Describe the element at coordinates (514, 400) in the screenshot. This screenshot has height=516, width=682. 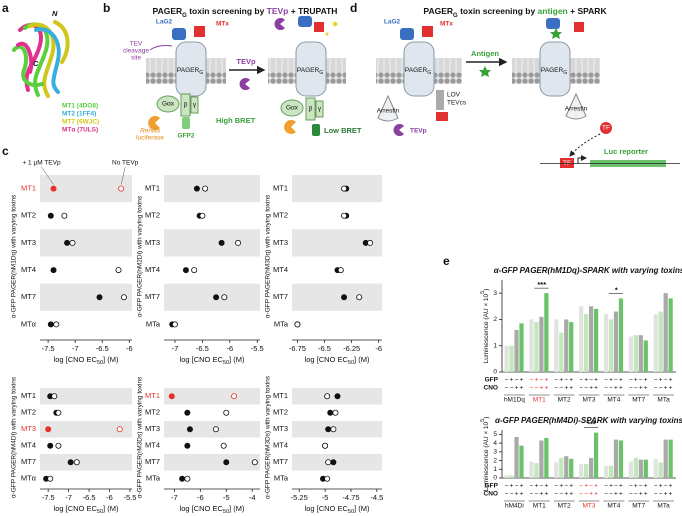
I see `x-tick-label: hM1Dq` at that location.